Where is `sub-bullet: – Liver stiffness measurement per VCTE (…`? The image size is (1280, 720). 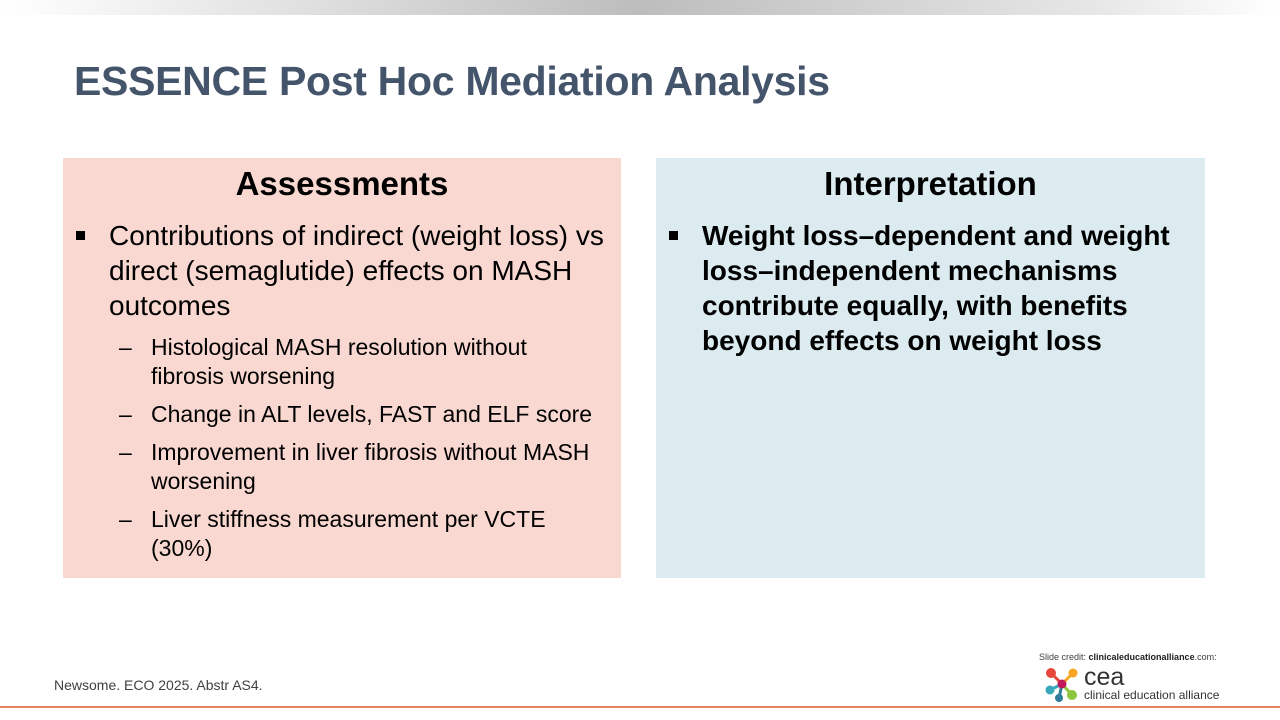
sub-bullet: – Liver stiffness measurement per VCTE (… is located at coordinates (342, 534).